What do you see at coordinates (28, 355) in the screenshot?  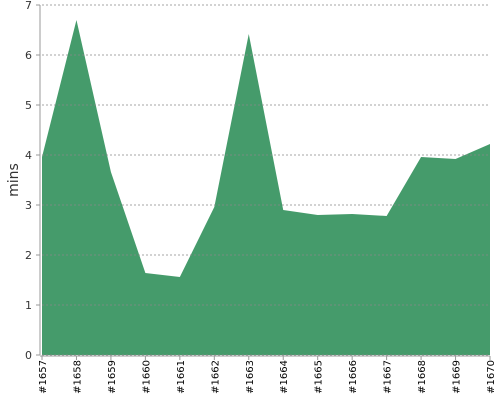 I see `y-tick-label: 0` at bounding box center [28, 355].